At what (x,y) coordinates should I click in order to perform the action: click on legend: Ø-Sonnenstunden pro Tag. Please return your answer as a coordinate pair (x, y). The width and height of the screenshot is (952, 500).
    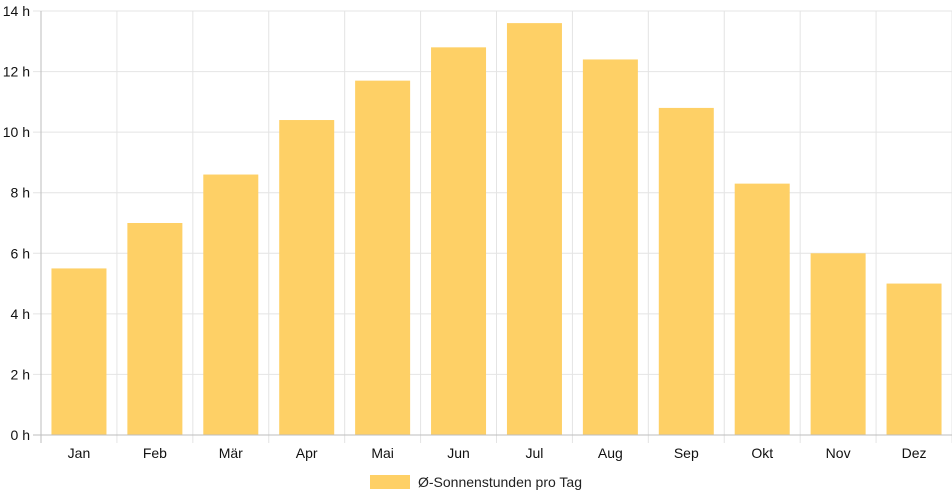
    Looking at the image, I should click on (476, 482).